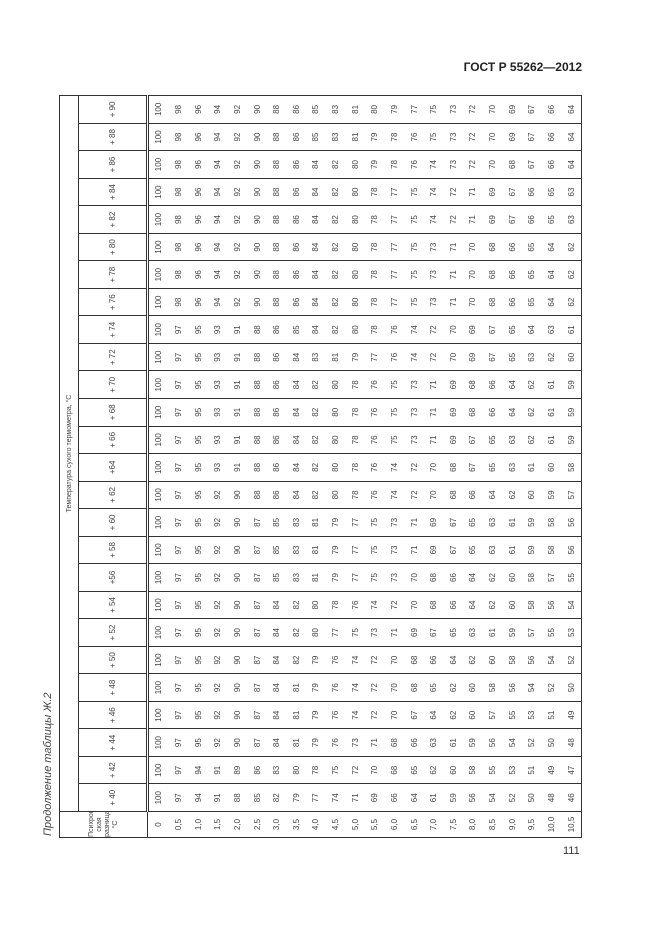  Describe the element at coordinates (512, 632) in the screenshot. I see `humidity-value-cell: 59` at that location.